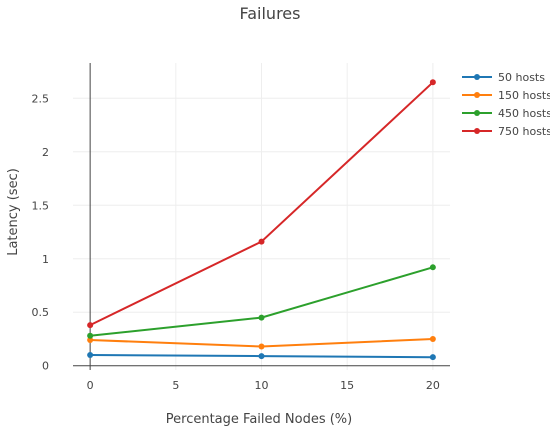 The image size is (550, 435). I want to click on x-tick-label: 15, so click(347, 385).